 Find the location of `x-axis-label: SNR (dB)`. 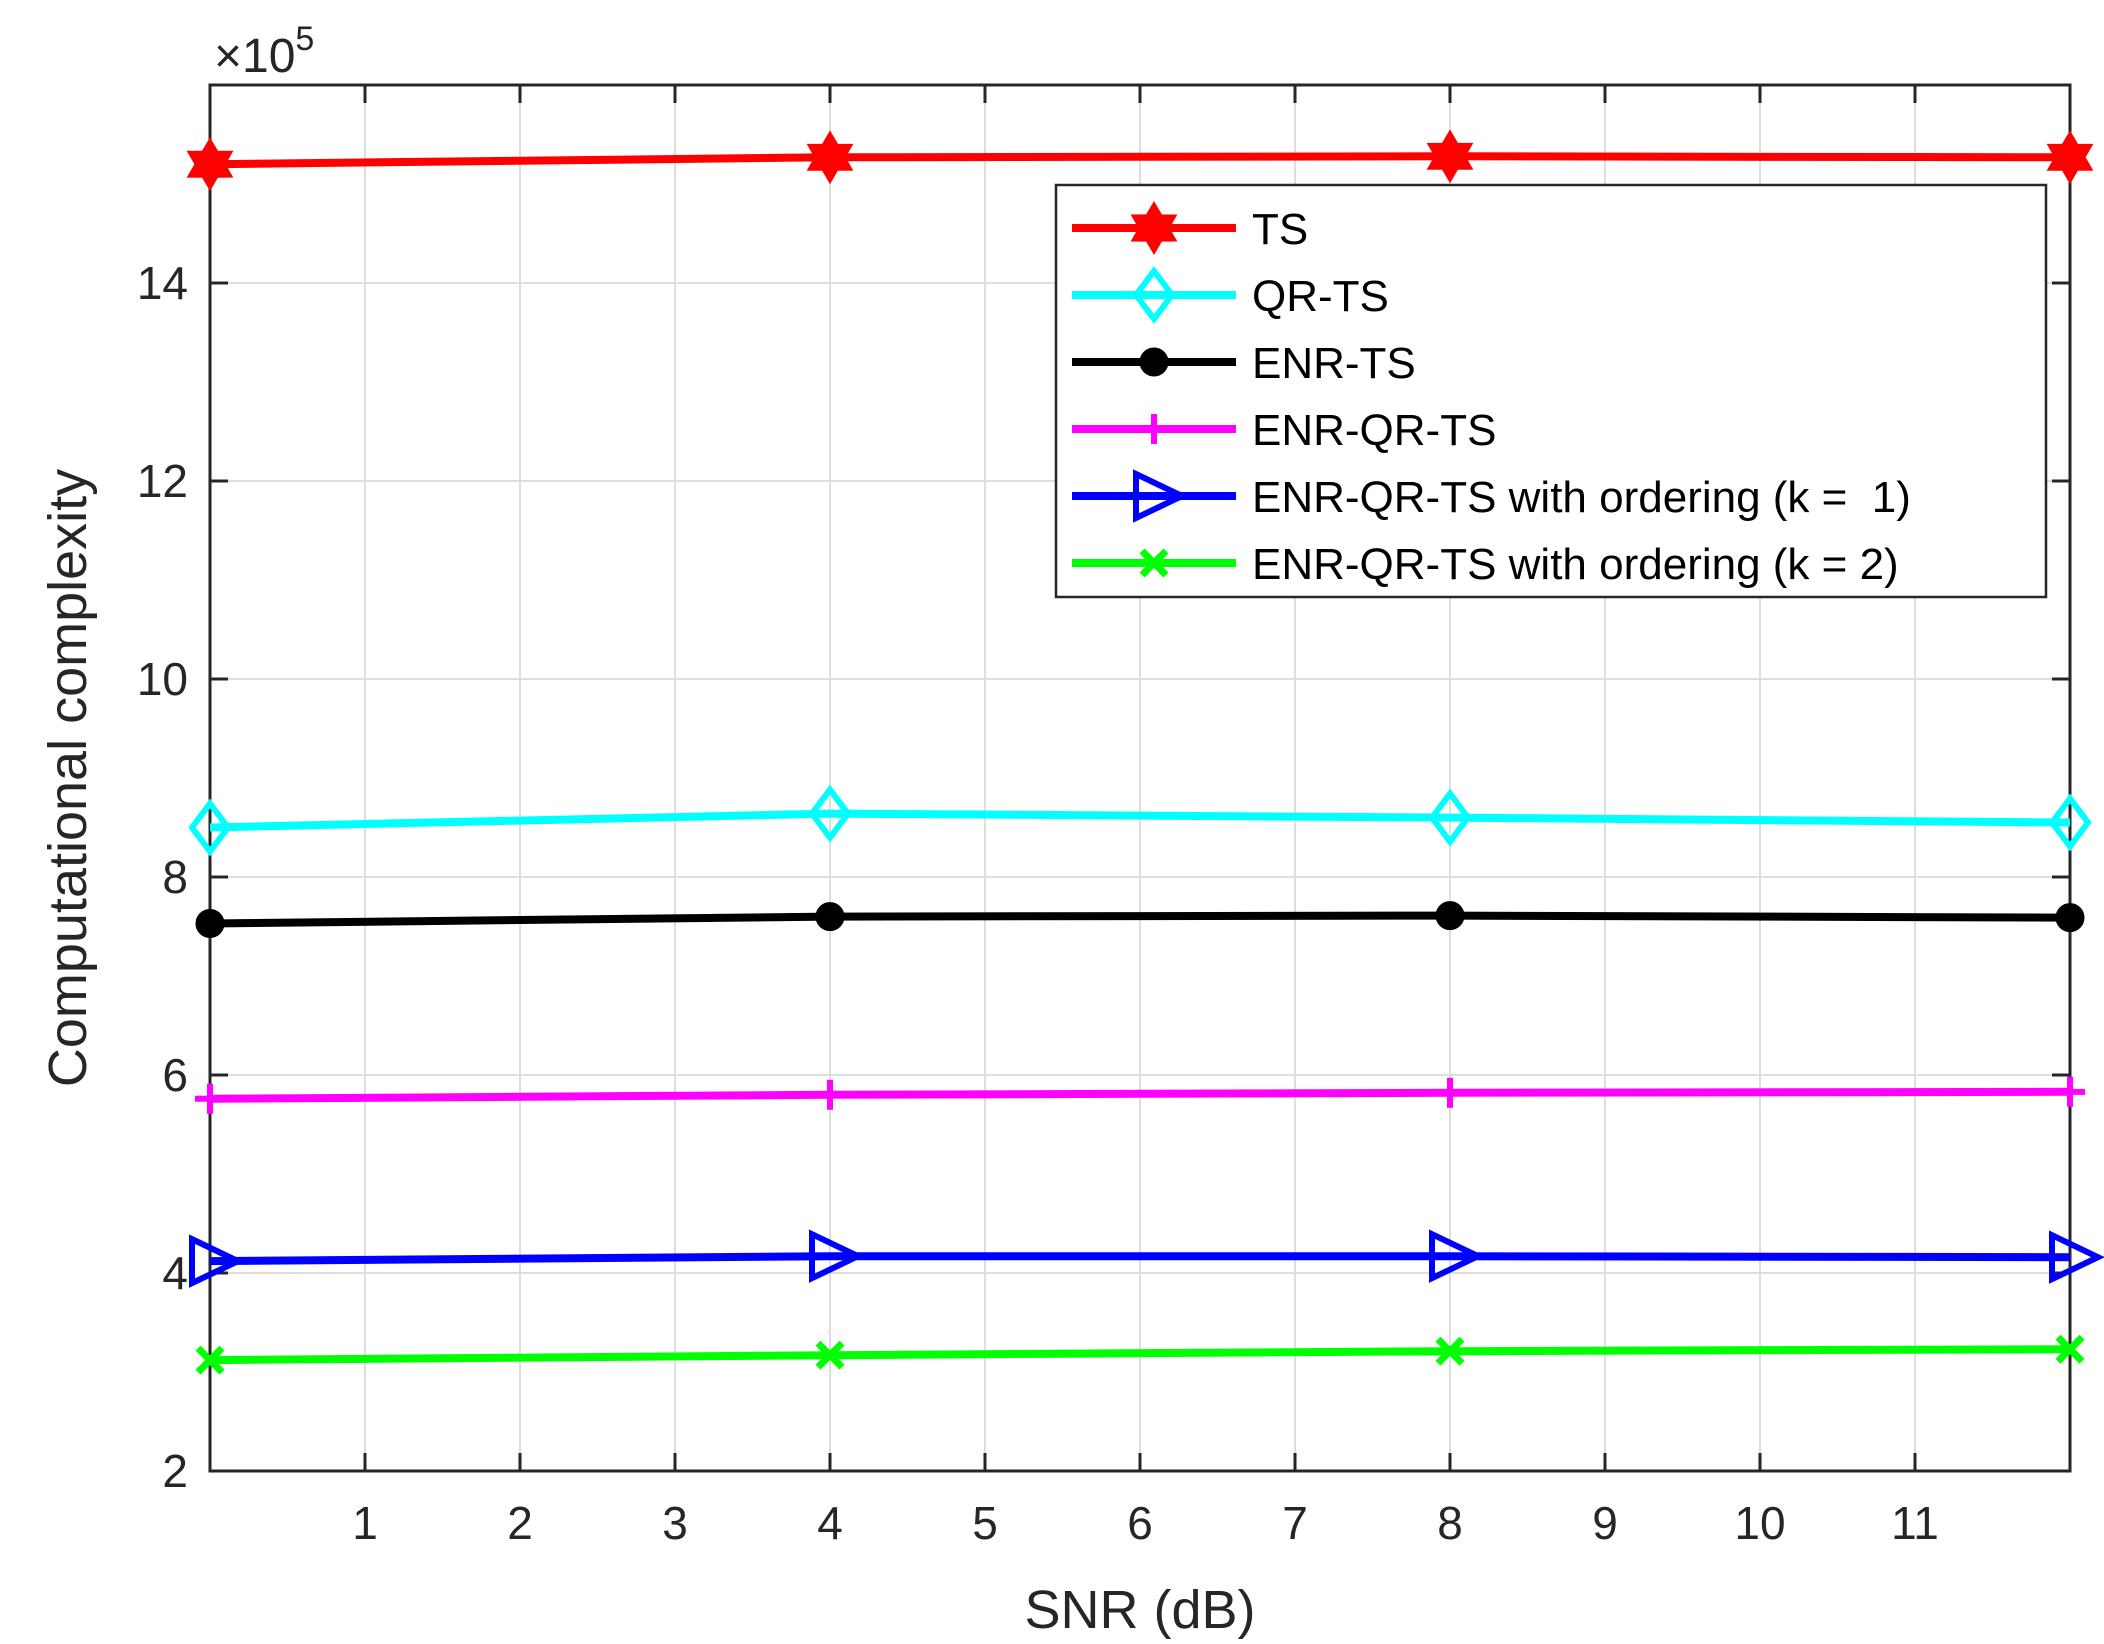

x-axis-label: SNR (dB) is located at coordinates (1139, 1610).